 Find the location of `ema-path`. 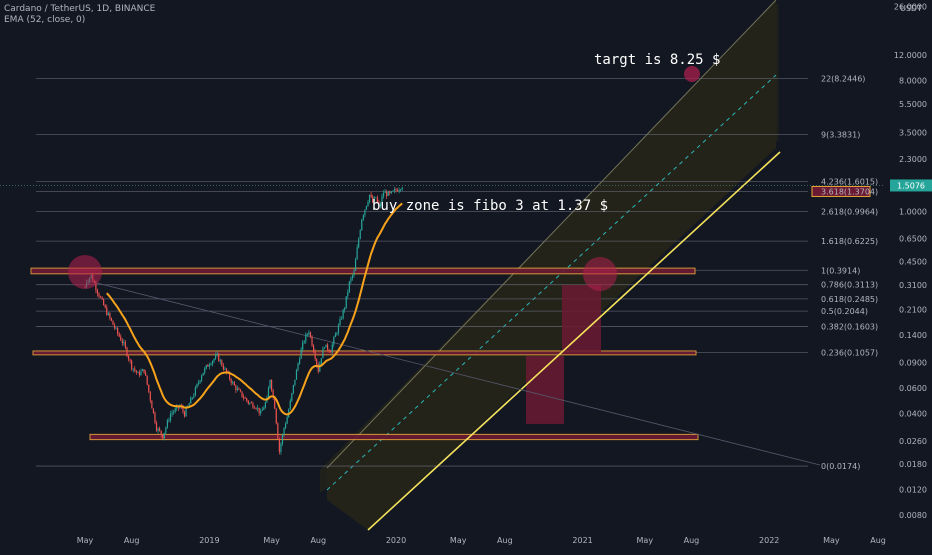

ema-path is located at coordinates (254, 309).